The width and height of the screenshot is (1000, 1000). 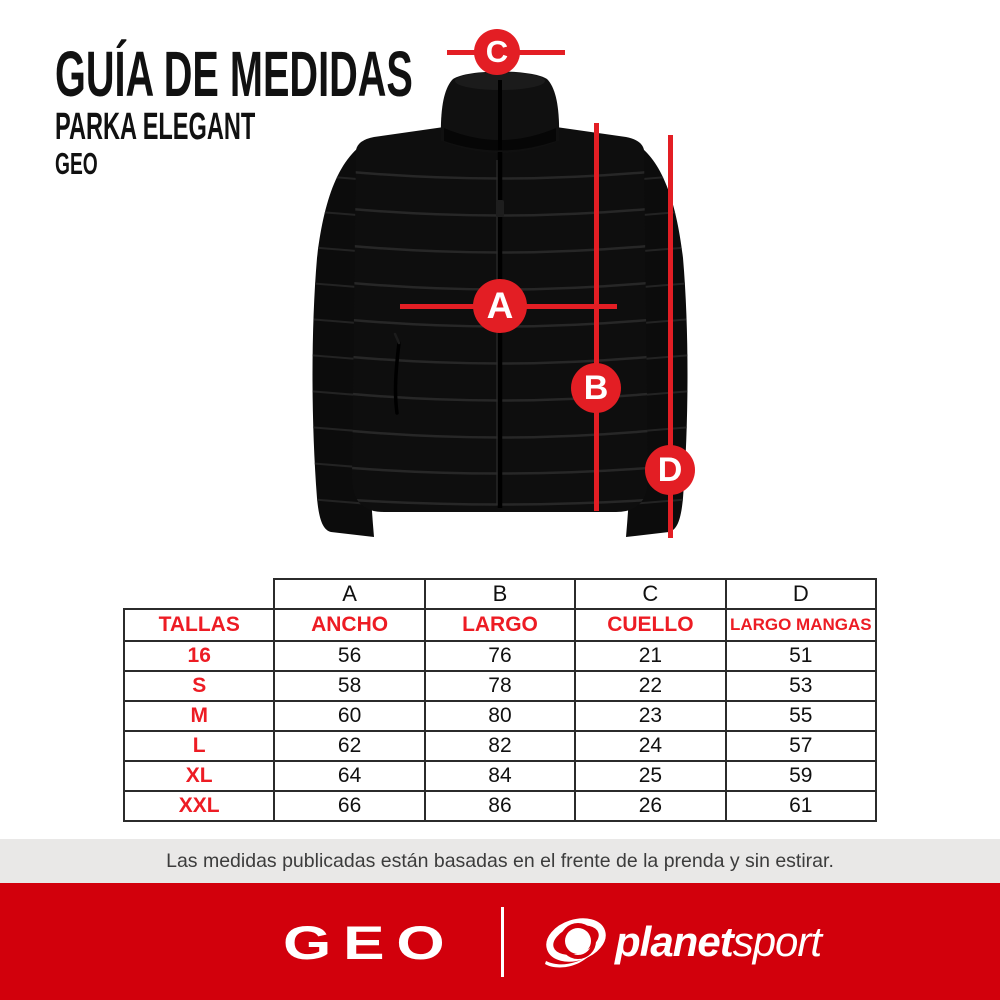 What do you see at coordinates (801, 776) in the screenshot?
I see `table-cell: 59` at bounding box center [801, 776].